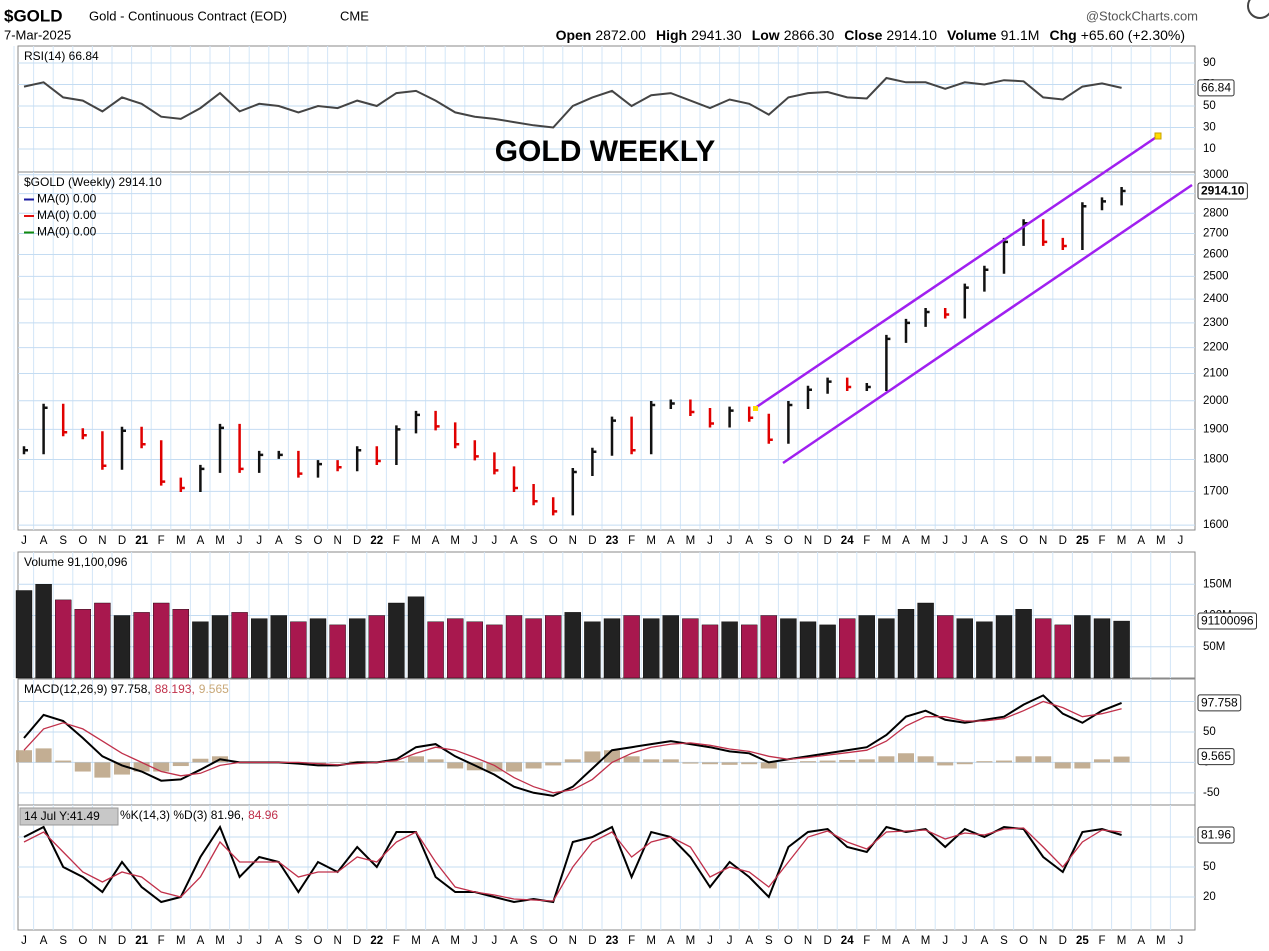 This screenshot has height=951, width=1269. Describe the element at coordinates (612, 541) in the screenshot. I see `x-tick-label: 23` at that location.